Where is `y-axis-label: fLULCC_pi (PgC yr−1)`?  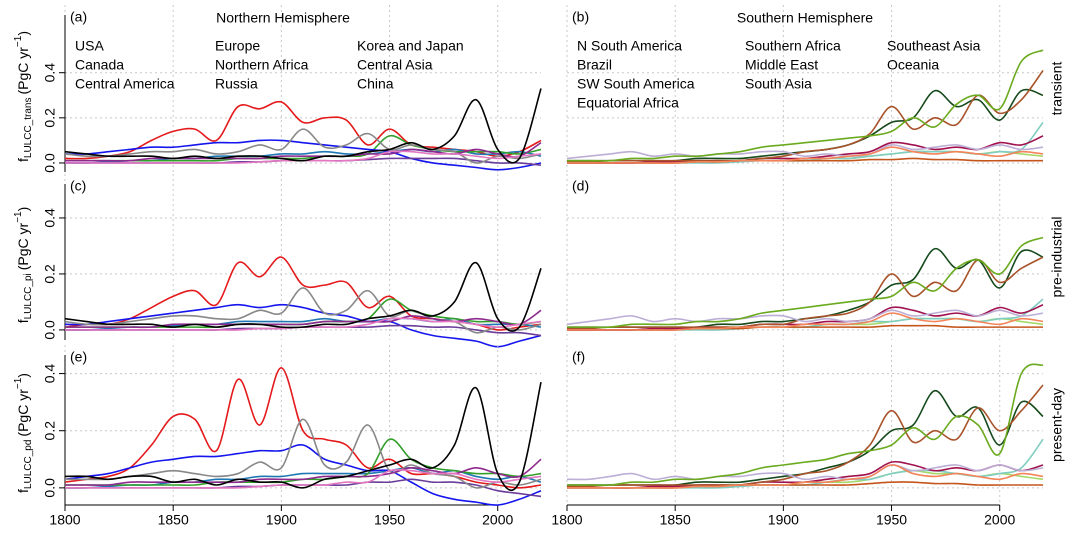 y-axis-label: fLULCC_pi (PgC yr−1) is located at coordinates (23, 265).